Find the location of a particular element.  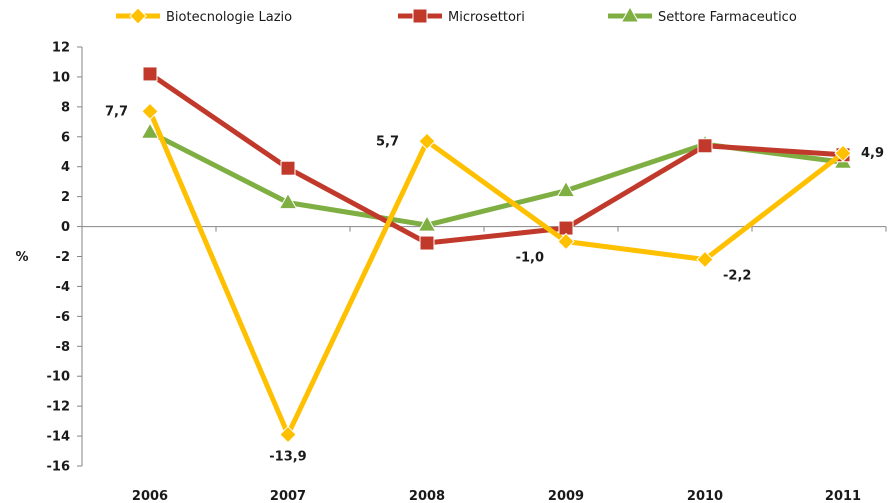

data-label: -13,9 is located at coordinates (287, 457).